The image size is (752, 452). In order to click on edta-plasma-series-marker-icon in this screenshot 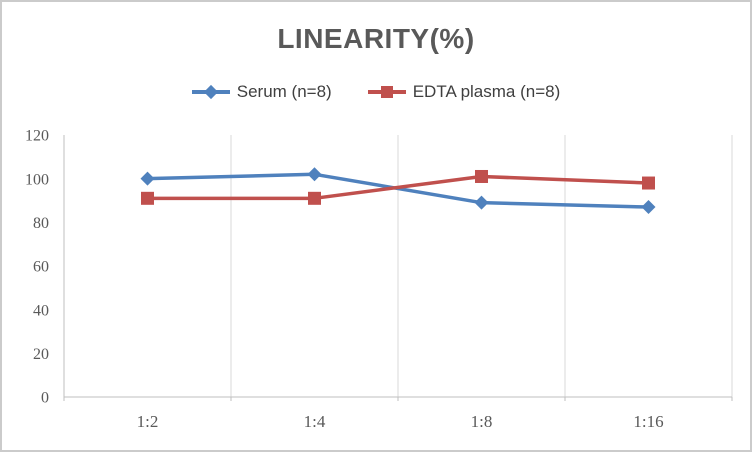, I will do `click(386, 92)`.